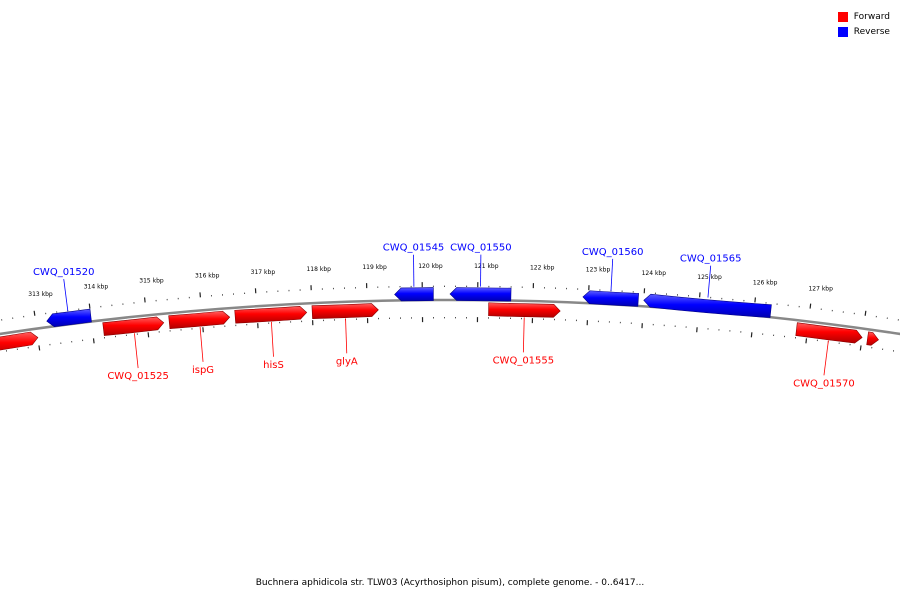 This screenshot has width=900, height=600. I want to click on ruler-tick-label: 124 kbp, so click(654, 273).